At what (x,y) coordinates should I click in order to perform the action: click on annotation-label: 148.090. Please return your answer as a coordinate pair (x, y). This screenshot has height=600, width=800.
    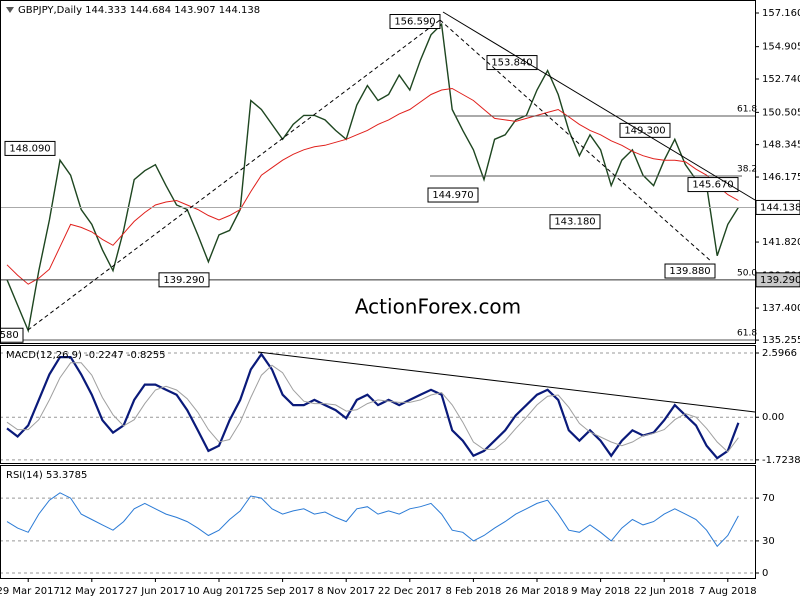
    Looking at the image, I should click on (29, 148).